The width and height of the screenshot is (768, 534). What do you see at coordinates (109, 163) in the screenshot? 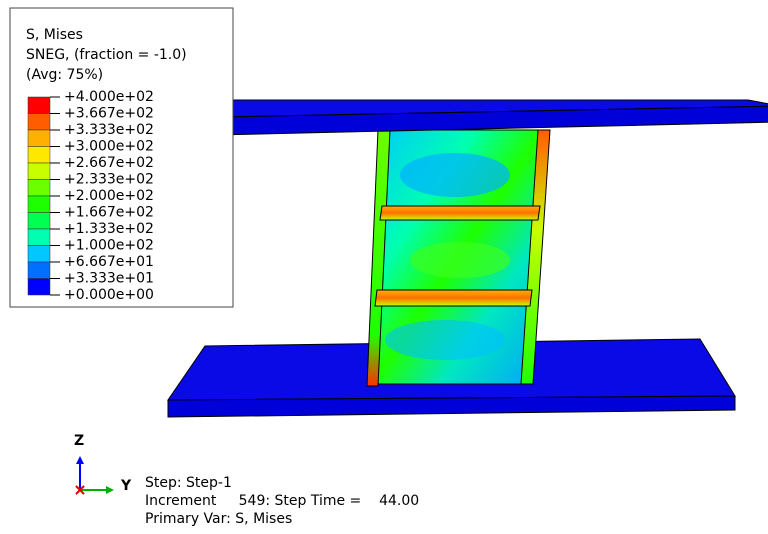
I see `legend-label: +2.667e+02` at bounding box center [109, 163].